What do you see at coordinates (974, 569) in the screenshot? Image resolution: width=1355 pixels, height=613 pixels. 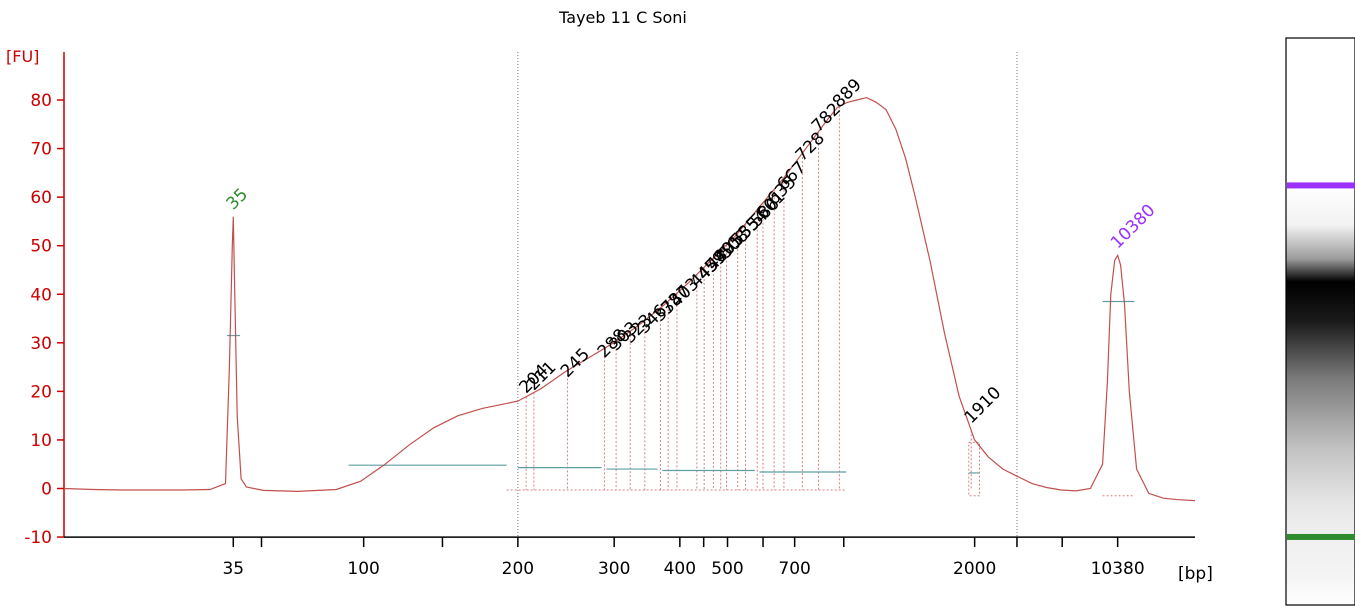 I see `x-tick-label: 2000` at bounding box center [974, 569].